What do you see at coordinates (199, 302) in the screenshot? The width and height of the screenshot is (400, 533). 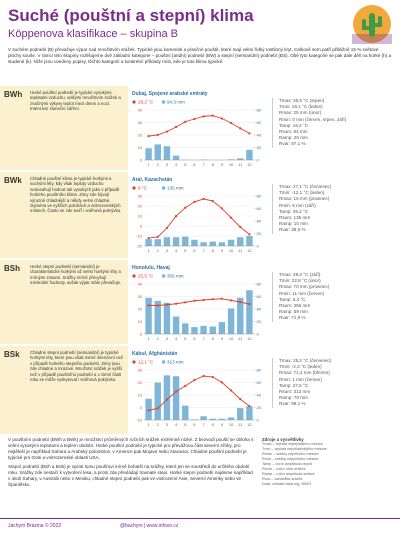 I see `temp-line` at bounding box center [199, 302].